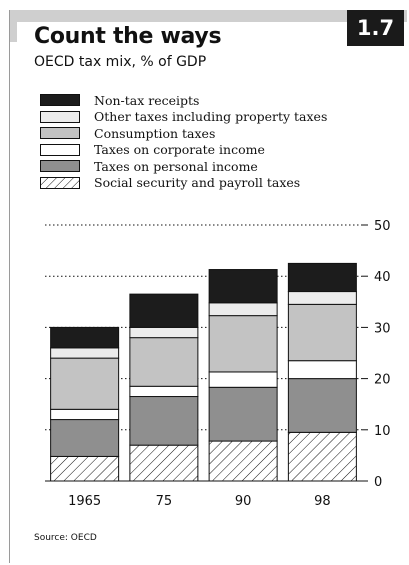 This screenshot has height=565, width=409. What do you see at coordinates (147, 100) in the screenshot?
I see `legend-label: Non-tax receipts` at bounding box center [147, 100].